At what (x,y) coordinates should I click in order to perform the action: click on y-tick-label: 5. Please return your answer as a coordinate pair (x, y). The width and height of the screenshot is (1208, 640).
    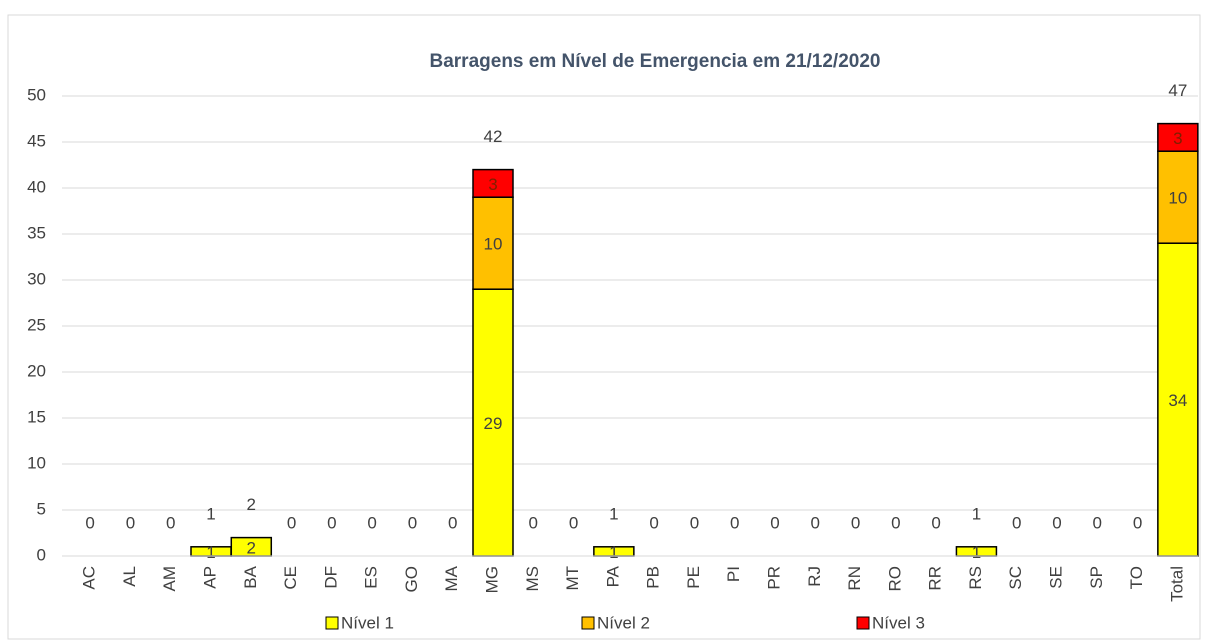
    Looking at the image, I should click on (41, 508).